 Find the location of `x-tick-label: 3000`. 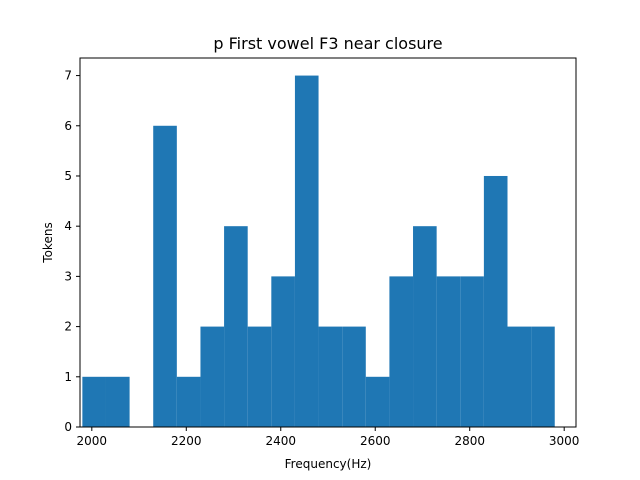

x-tick-label: 3000 is located at coordinates (564, 441).